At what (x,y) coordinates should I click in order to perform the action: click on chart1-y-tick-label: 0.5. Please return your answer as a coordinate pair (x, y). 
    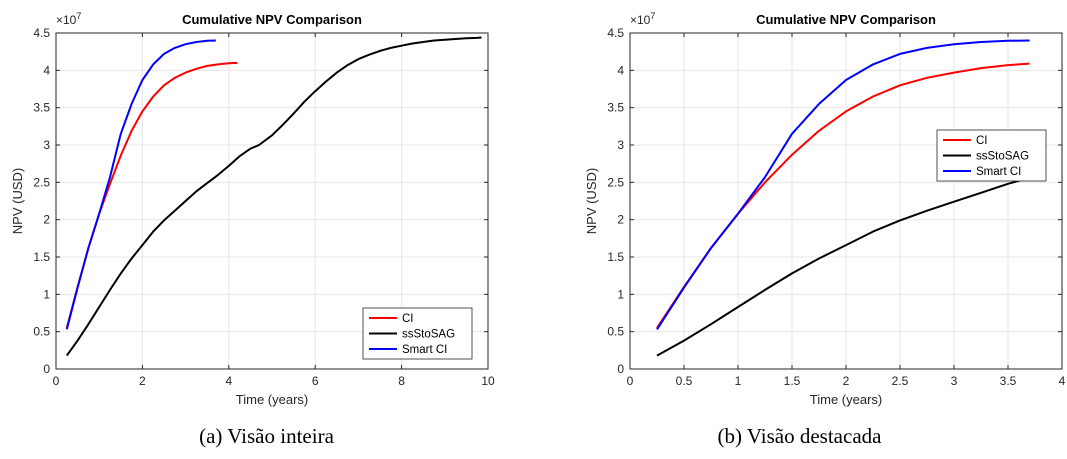
    Looking at the image, I should click on (41, 332).